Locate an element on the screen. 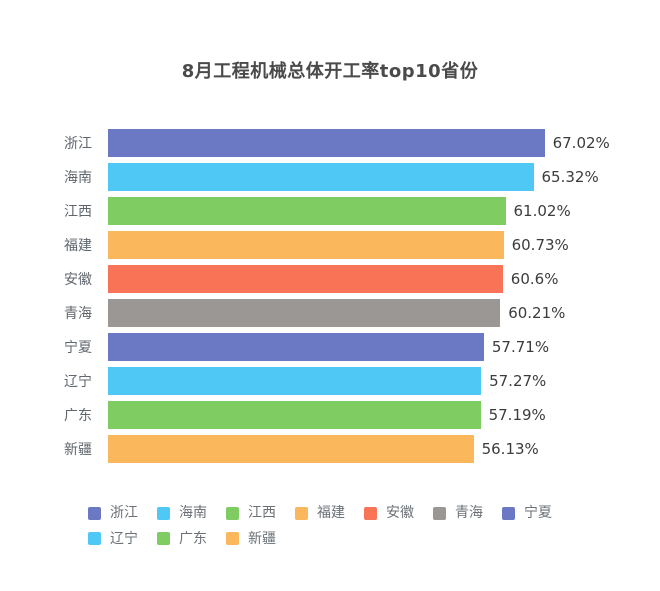 Image resolution: width=660 pixels, height=591 pixels. category-label: 广东 is located at coordinates (78, 416).